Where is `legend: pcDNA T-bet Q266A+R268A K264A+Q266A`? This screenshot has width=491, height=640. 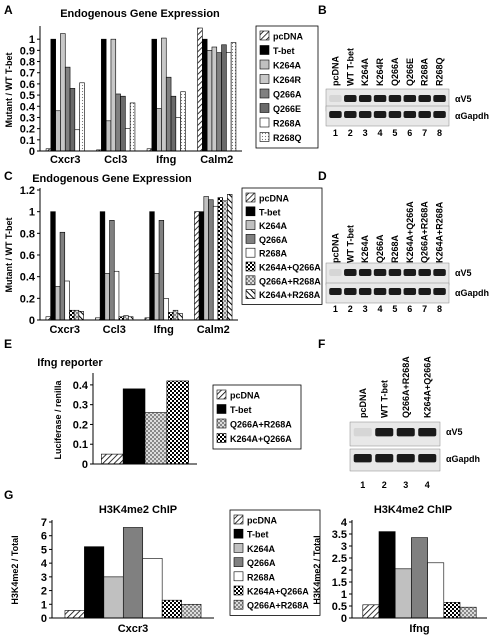
legend: pcDNA T-bet Q266A+R268A K264A+Q266A is located at coordinates (257, 417).